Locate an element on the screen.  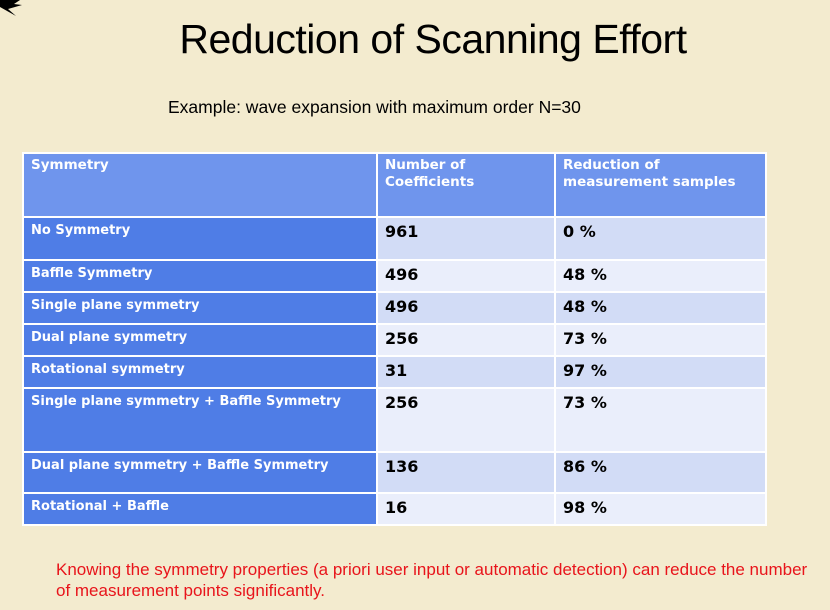
table-row: Single plane symmetry 496 48 % is located at coordinates (394, 308).